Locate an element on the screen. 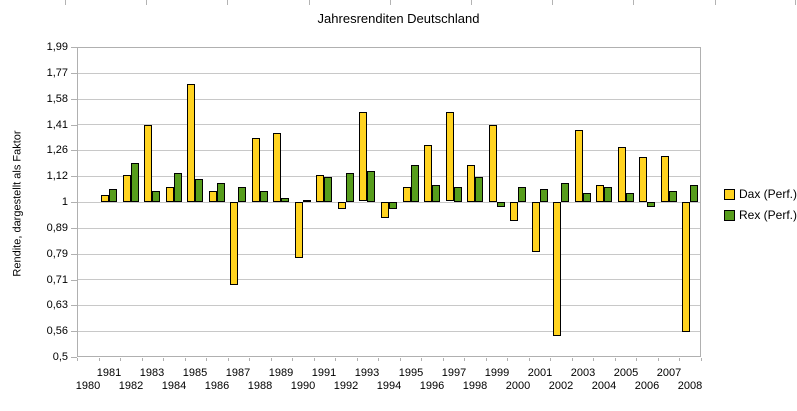 This screenshot has width=797, height=411. x-tick-label: 1994 is located at coordinates (389, 386).